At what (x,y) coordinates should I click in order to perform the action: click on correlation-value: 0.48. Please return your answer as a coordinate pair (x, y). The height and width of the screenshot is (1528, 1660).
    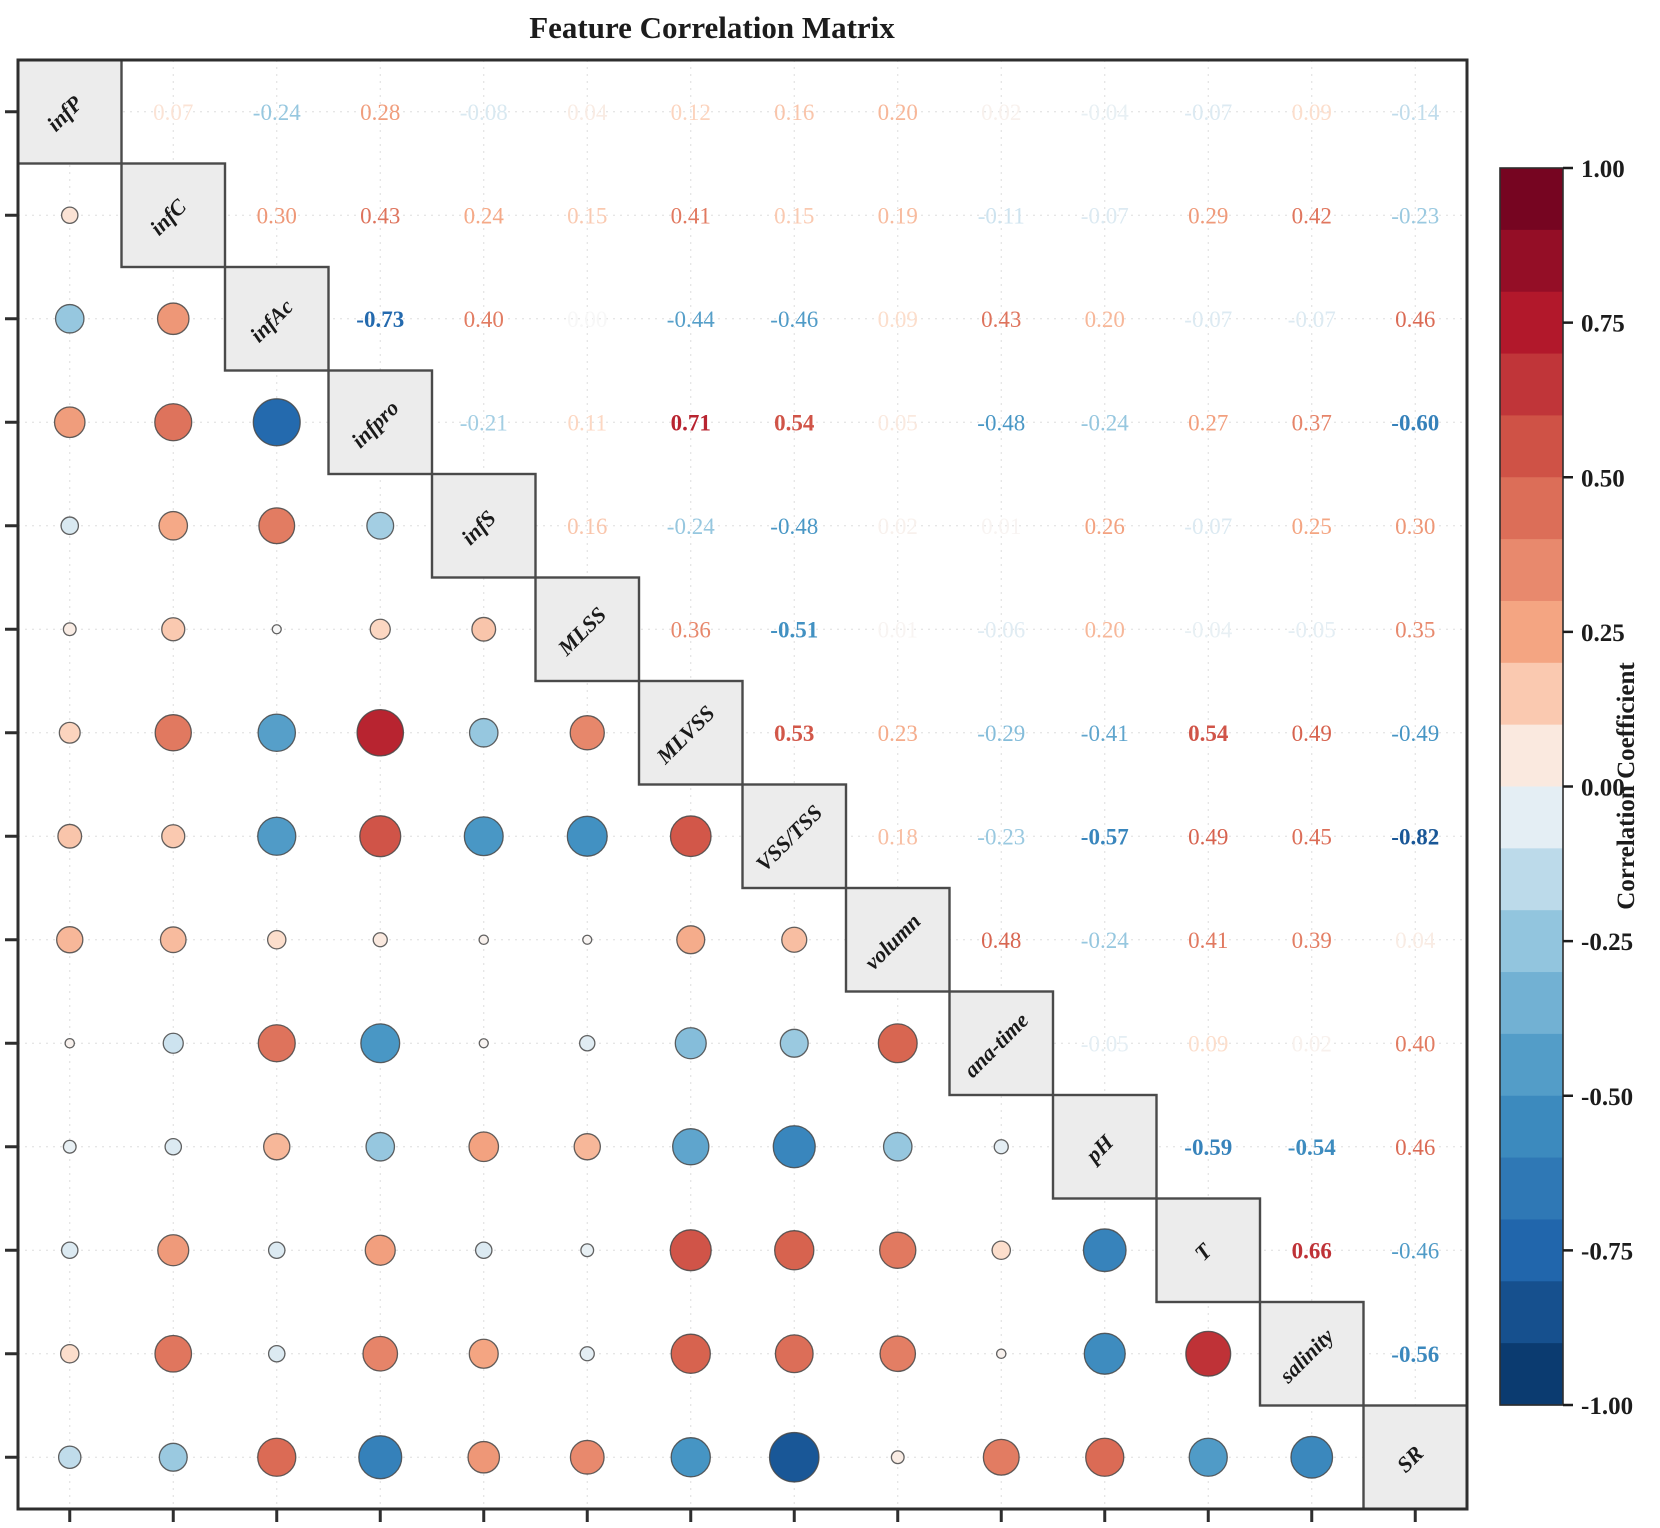
    Looking at the image, I should click on (1001, 940).